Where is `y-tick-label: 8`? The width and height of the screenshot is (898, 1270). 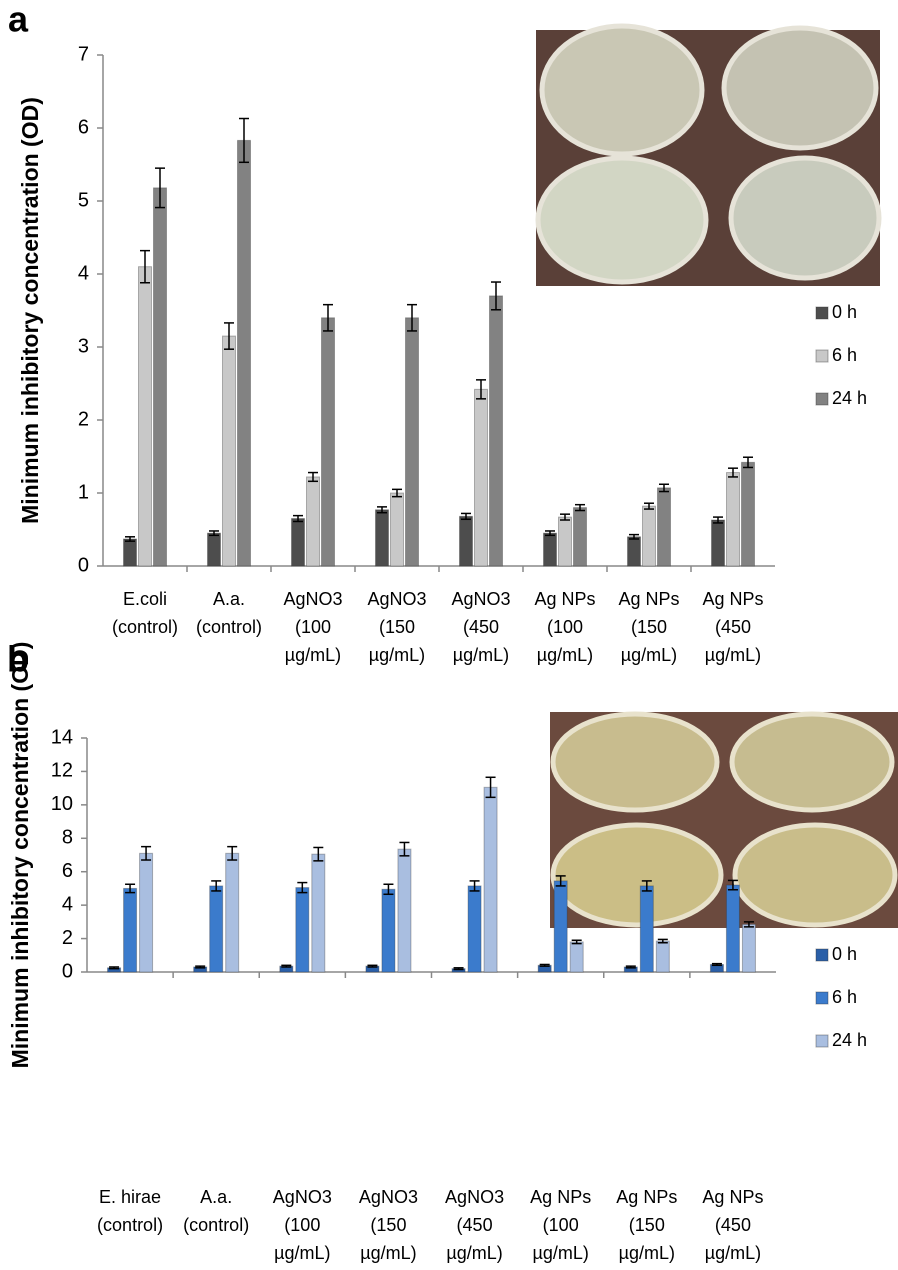
y-tick-label: 8 is located at coordinates (67, 838).